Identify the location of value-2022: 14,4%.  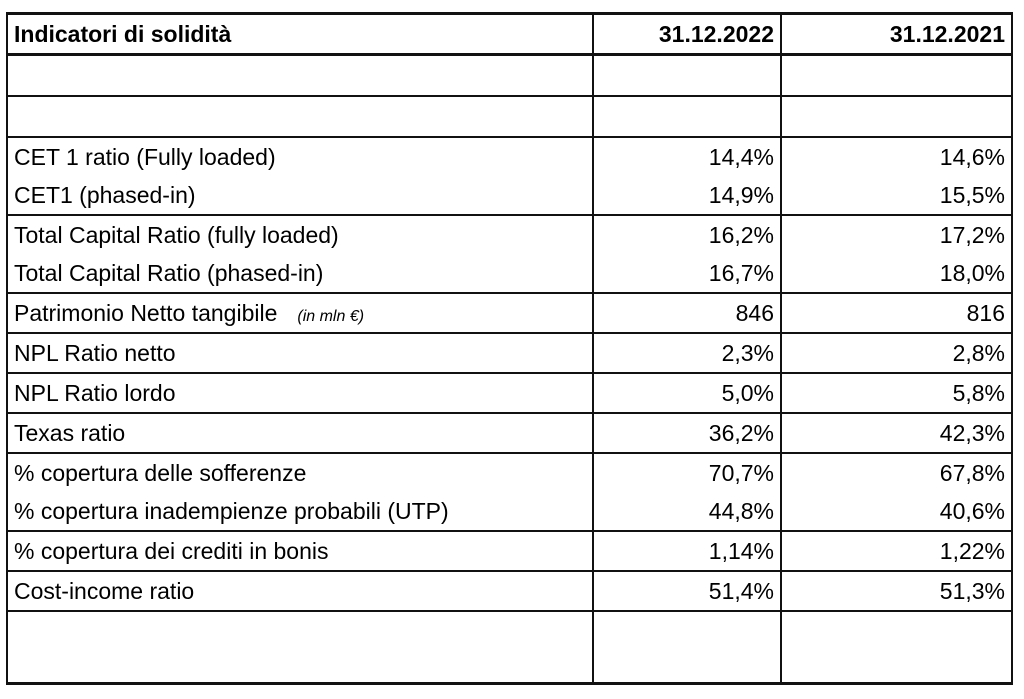
(687, 156).